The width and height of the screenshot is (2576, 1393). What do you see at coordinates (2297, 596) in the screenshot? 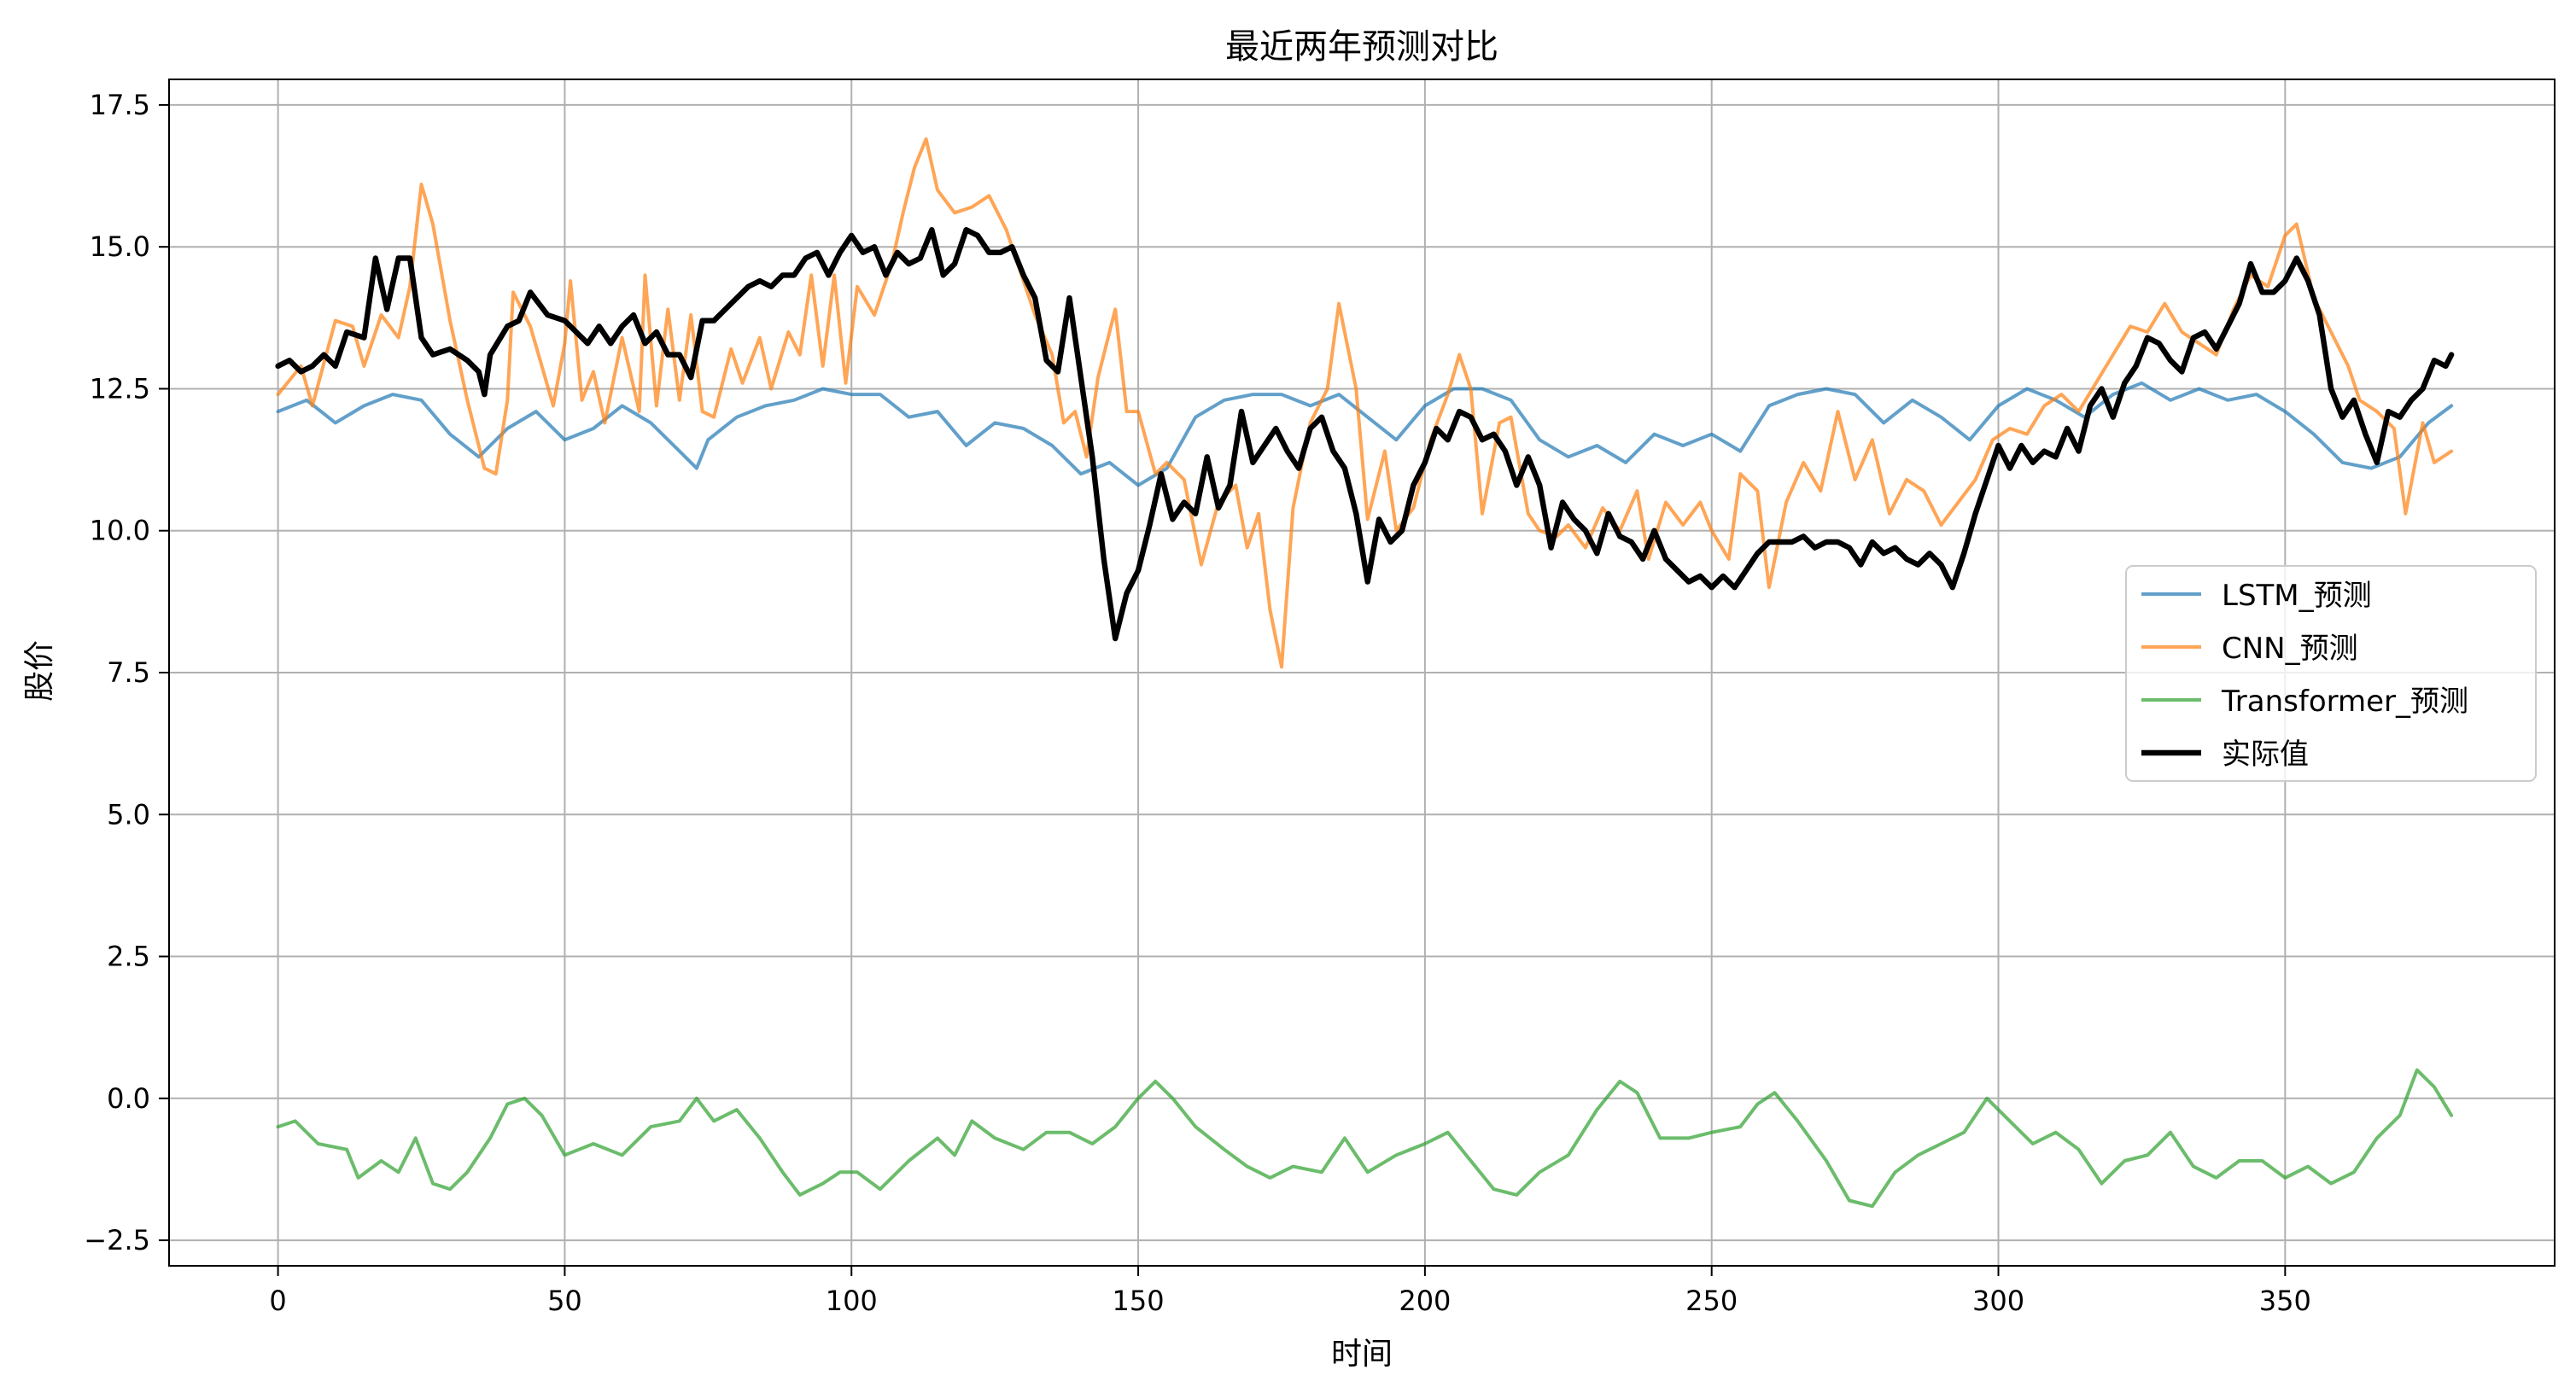
I see `legend-label-lstm: LSTM_预测` at bounding box center [2297, 596].